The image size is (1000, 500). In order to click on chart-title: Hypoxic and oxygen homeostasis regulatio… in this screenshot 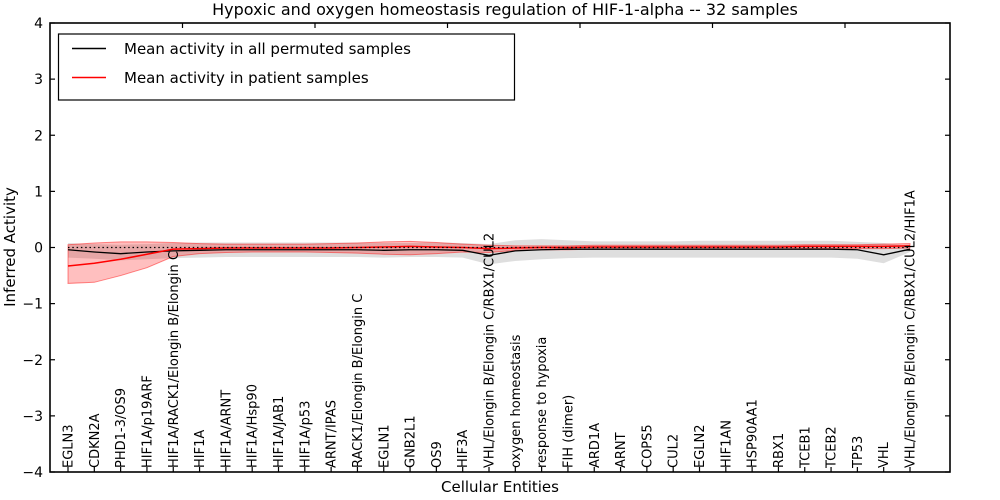, I will do `click(505, 9)`.